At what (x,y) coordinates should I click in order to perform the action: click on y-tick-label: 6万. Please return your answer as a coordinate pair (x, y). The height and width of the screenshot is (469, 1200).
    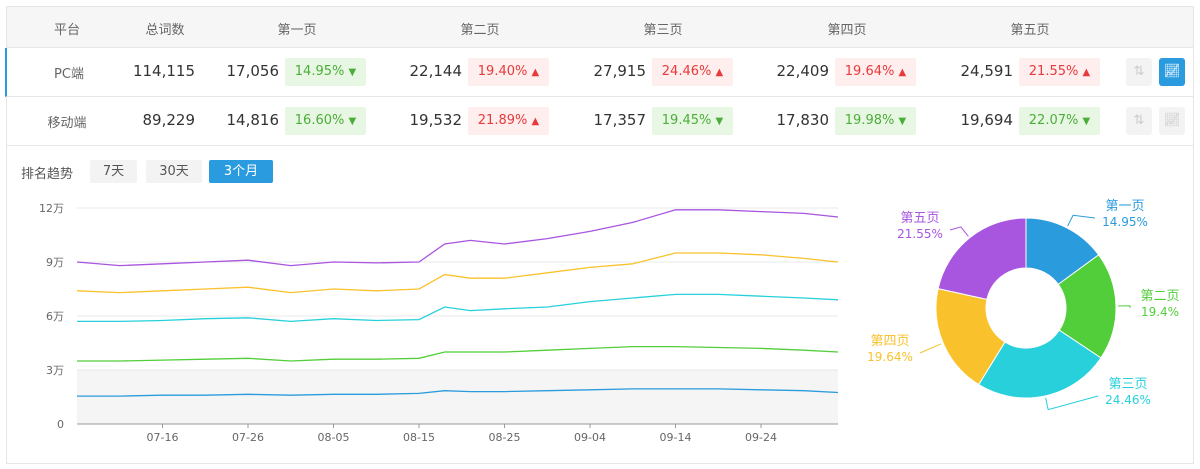
    Looking at the image, I should click on (55, 316).